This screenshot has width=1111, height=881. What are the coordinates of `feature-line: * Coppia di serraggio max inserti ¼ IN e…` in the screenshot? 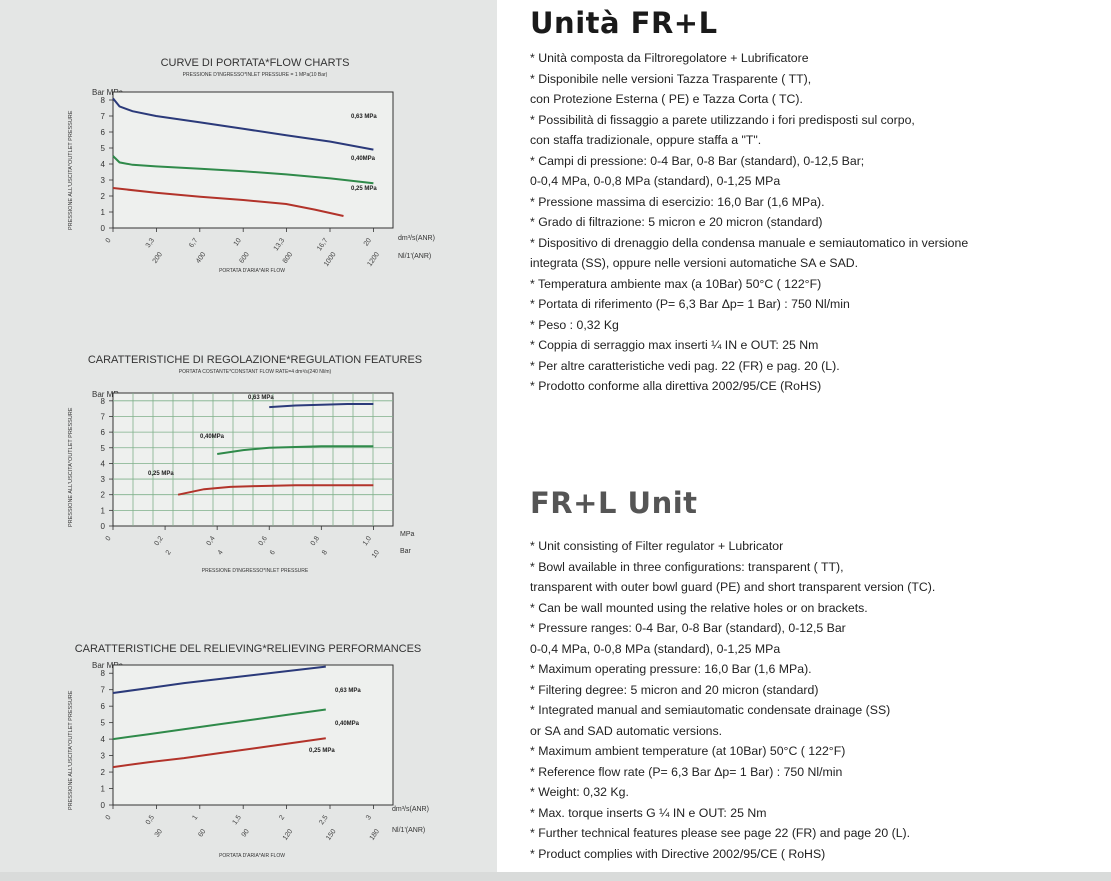 It's located at (674, 345).